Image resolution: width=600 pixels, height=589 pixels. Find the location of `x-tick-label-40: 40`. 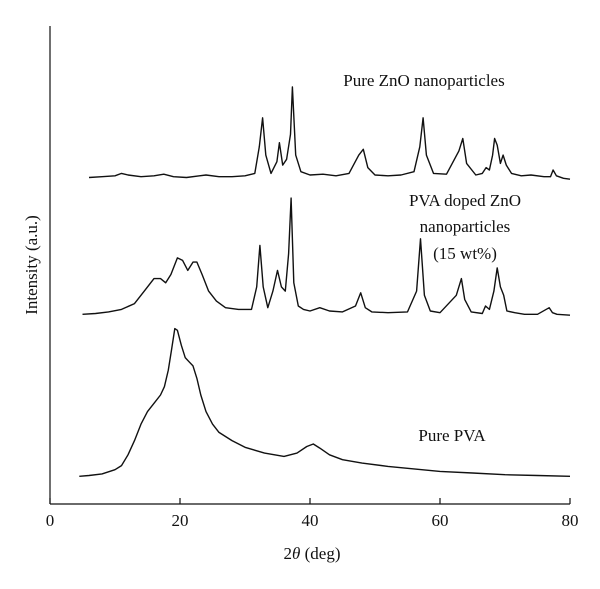

x-tick-label-40: 40 is located at coordinates (310, 520).